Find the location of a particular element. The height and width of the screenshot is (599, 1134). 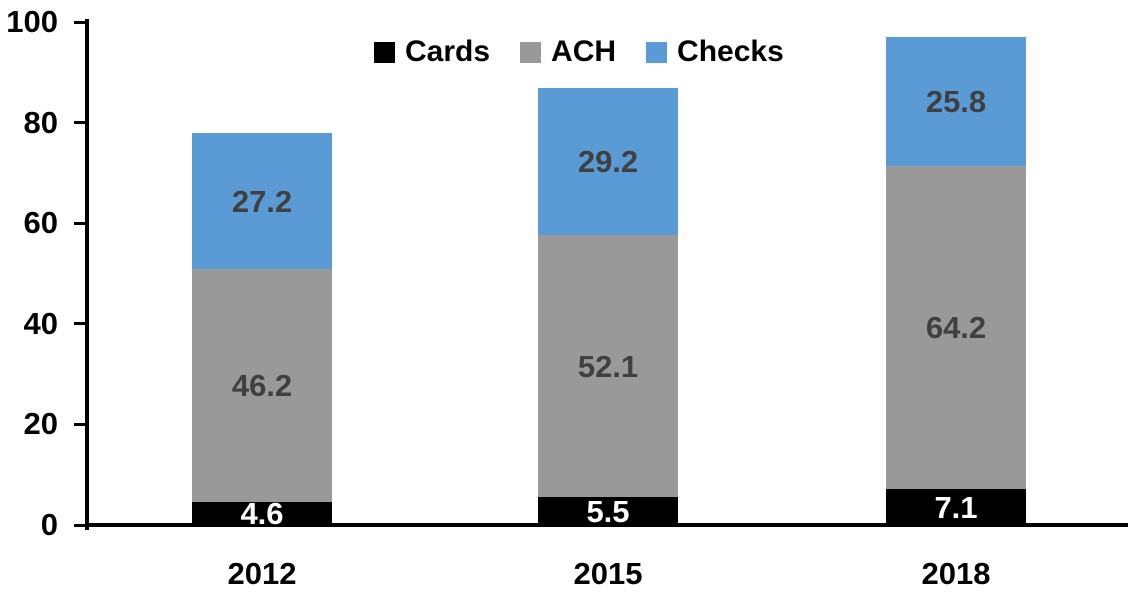

segment-value-label: 27.2 is located at coordinates (262, 201).